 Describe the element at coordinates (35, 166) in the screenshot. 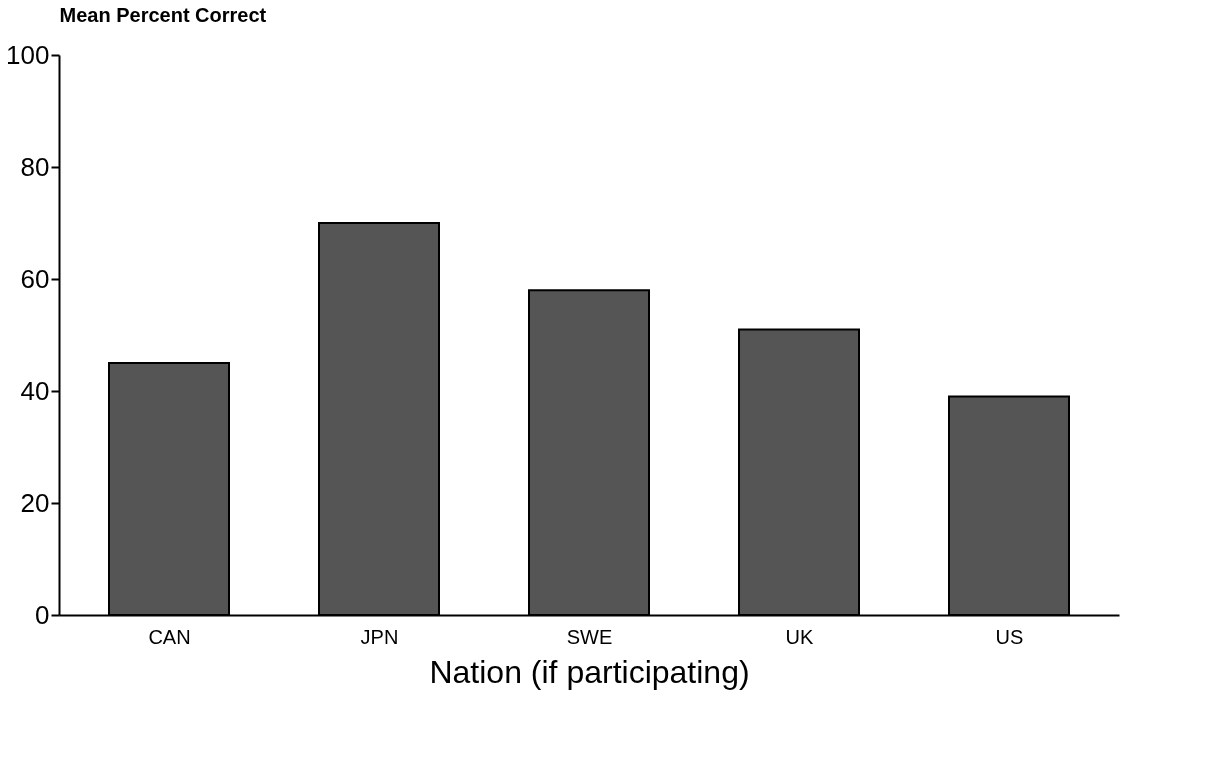

I see `y-tick-label: 80` at that location.